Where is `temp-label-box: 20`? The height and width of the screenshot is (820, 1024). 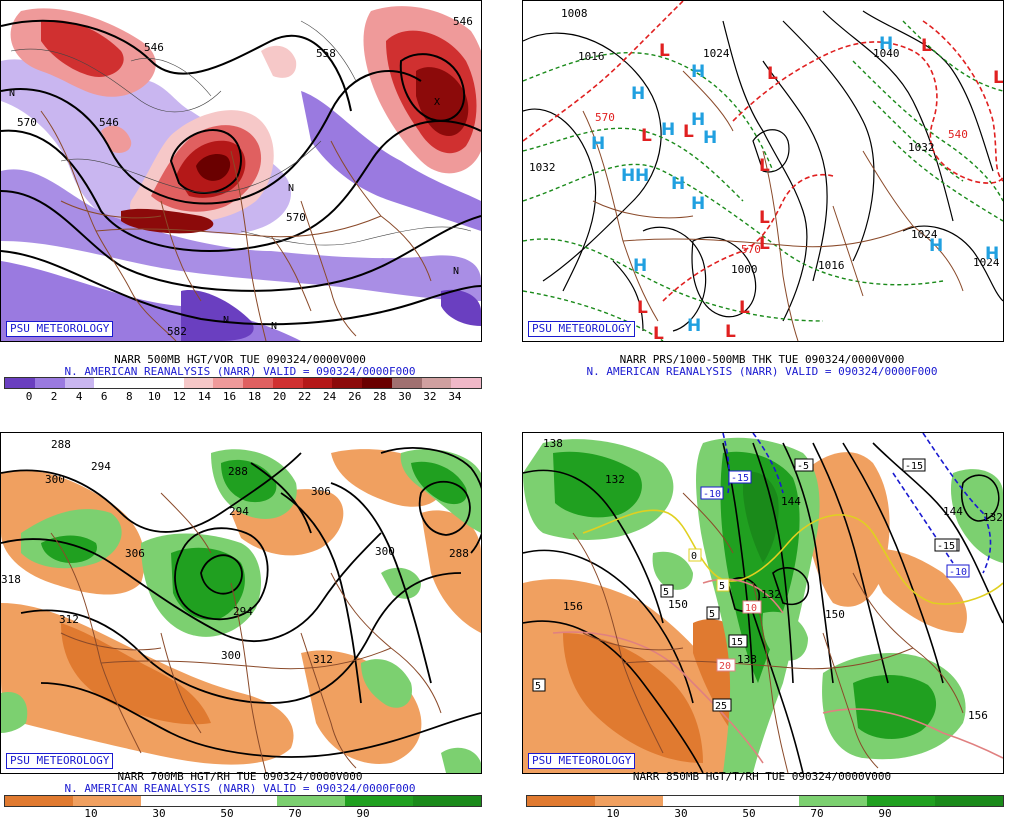
temp-label-box: 20 is located at coordinates (726, 665).